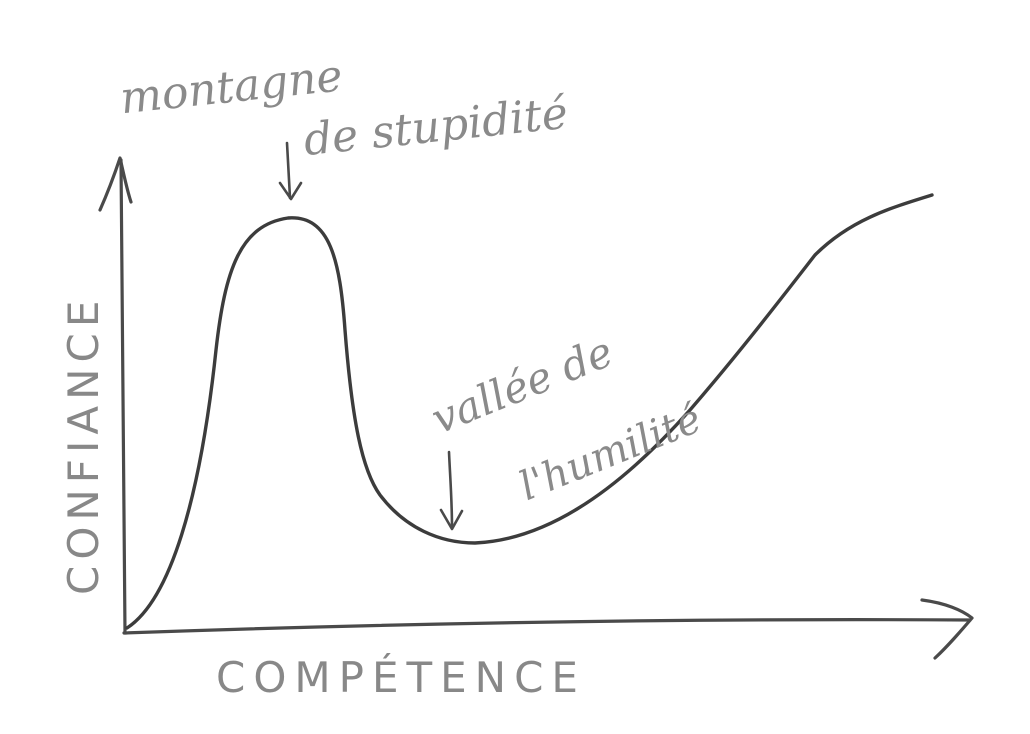 The width and height of the screenshot is (1030, 734). Describe the element at coordinates (231, 87) in the screenshot. I see `peak-label-line1: montagne` at that location.